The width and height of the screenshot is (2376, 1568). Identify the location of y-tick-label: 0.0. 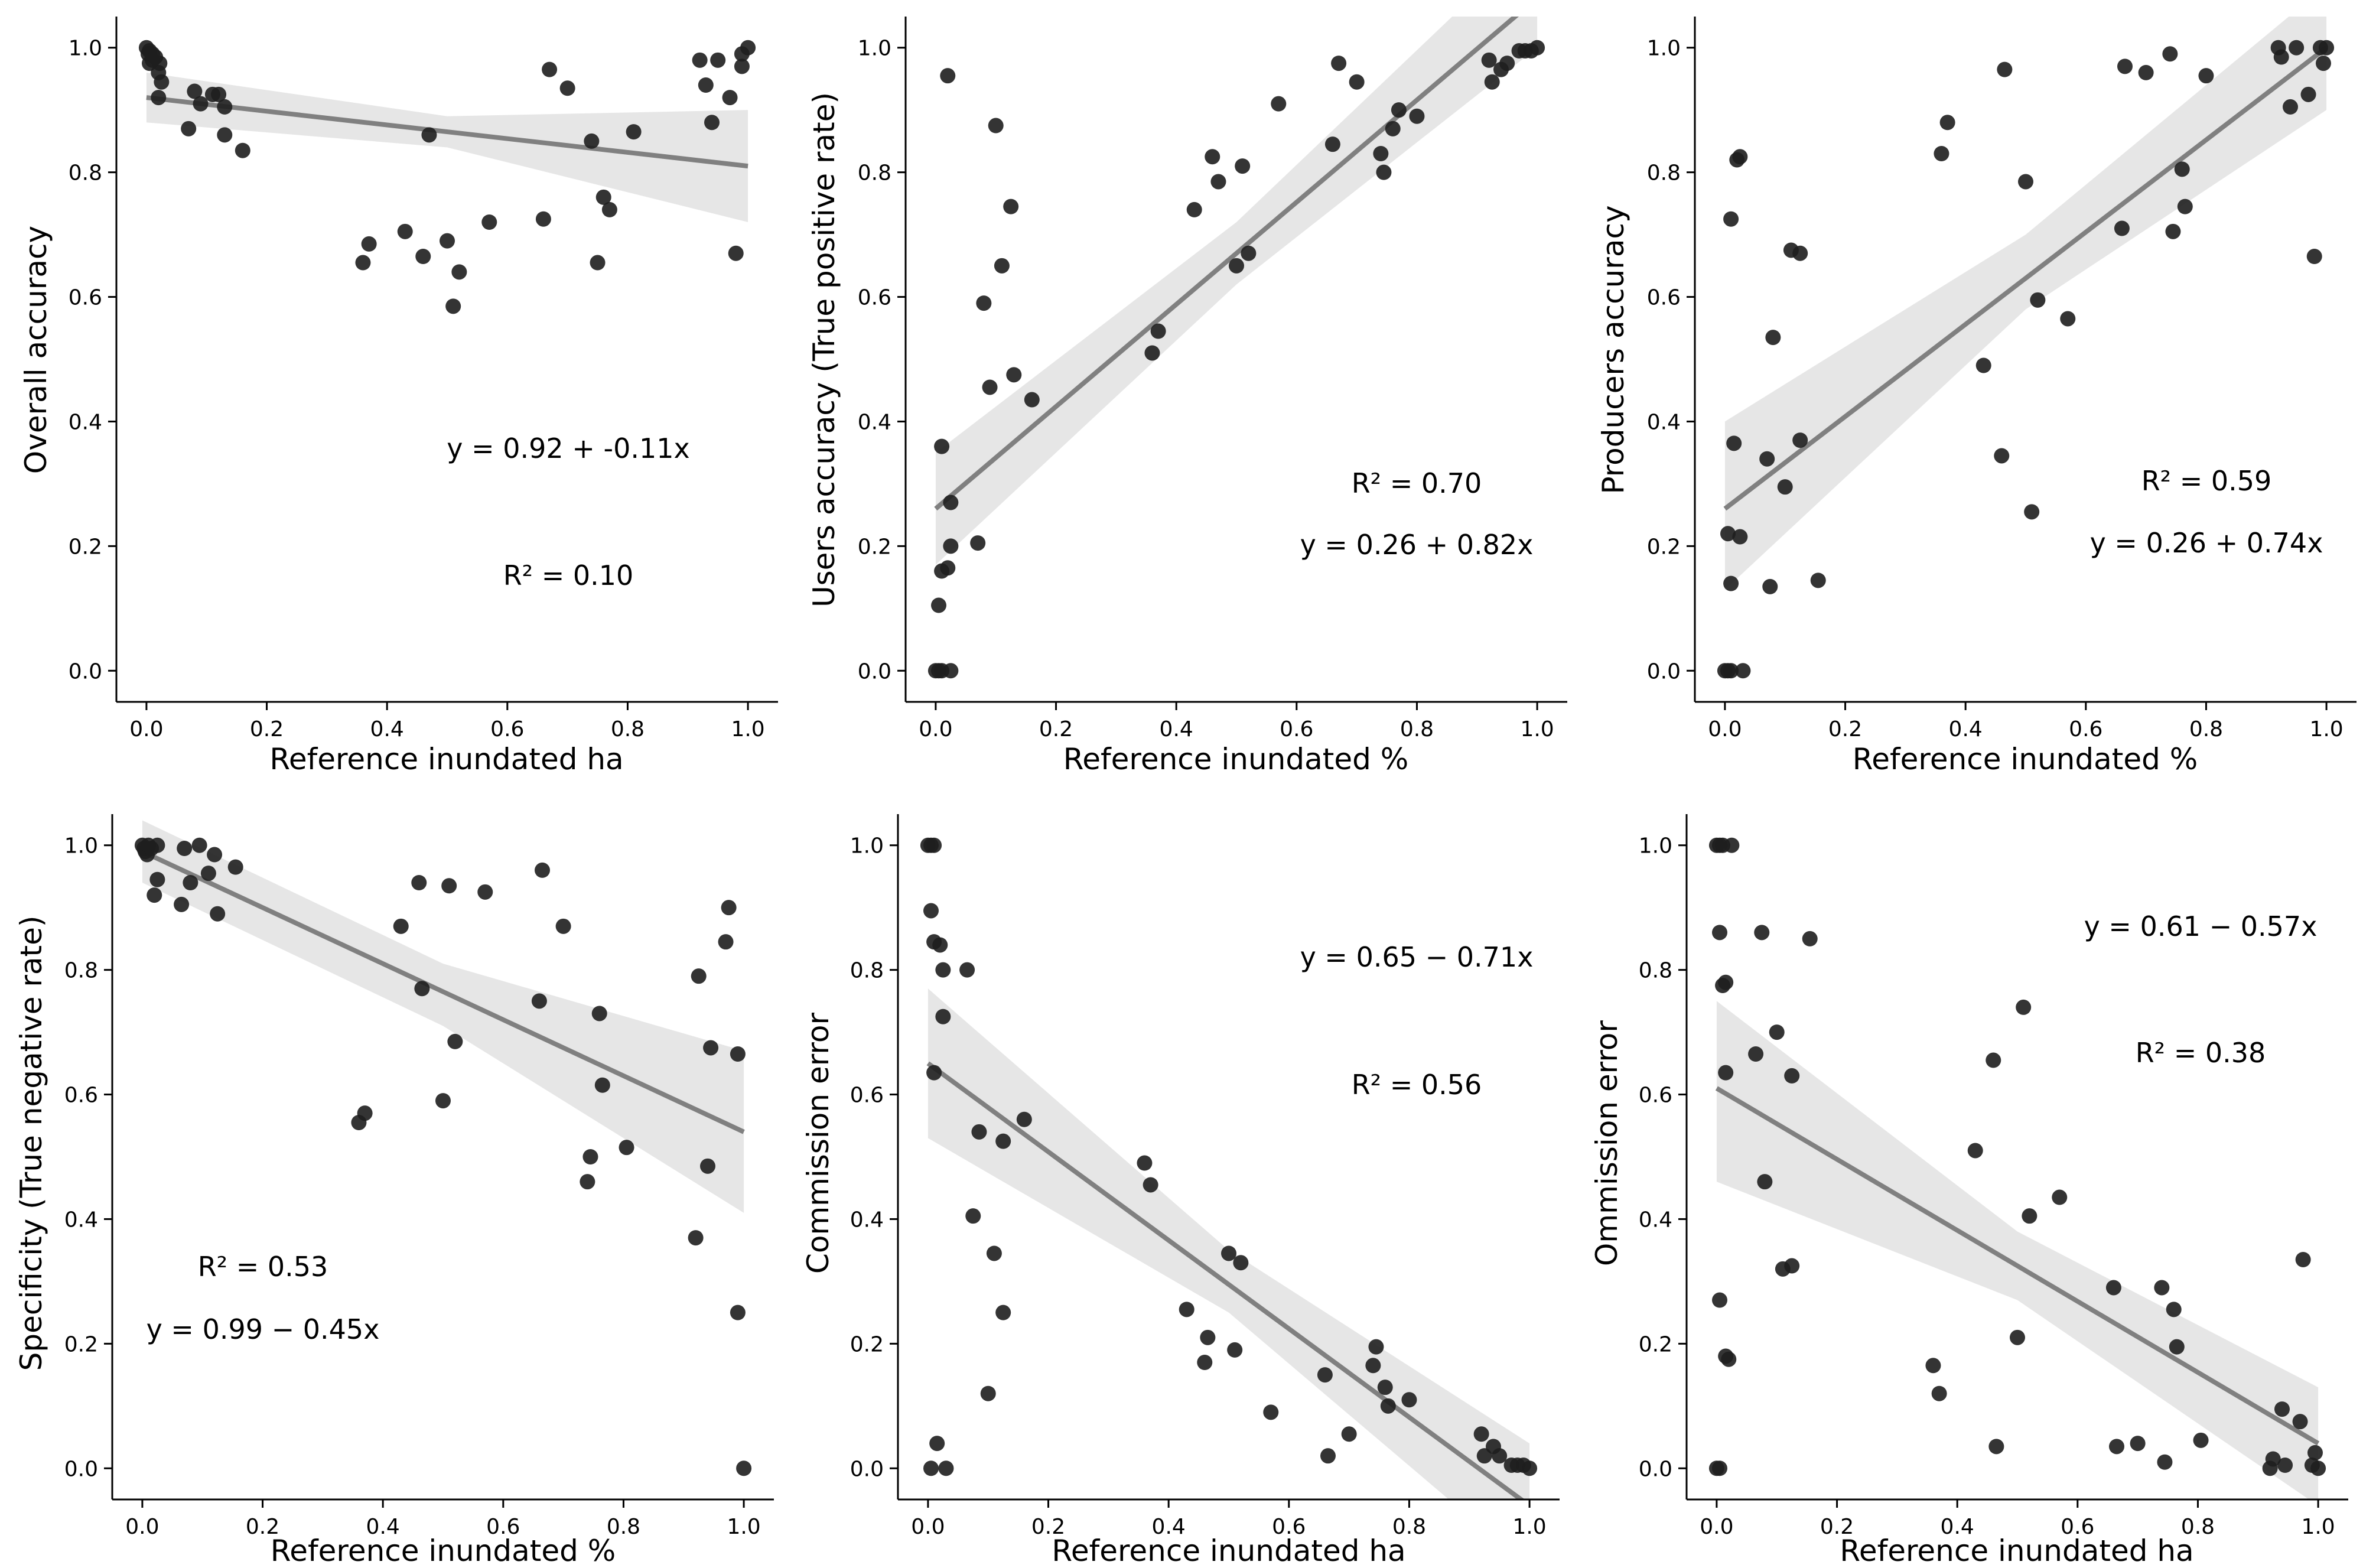
(874, 671).